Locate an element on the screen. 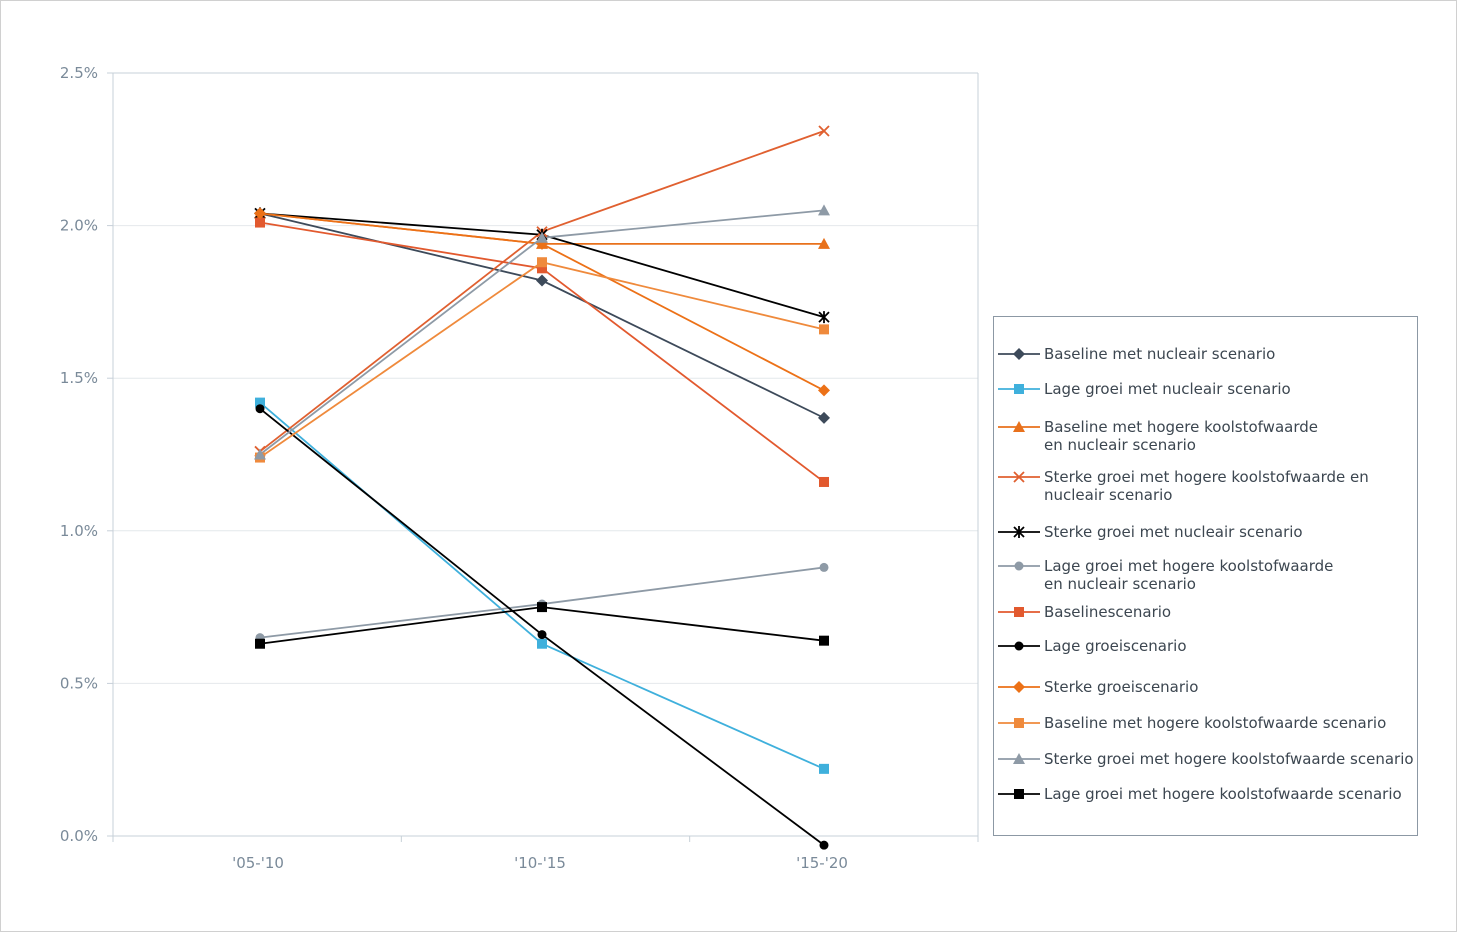 The width and height of the screenshot is (1459, 934). y-tick-label: 1.5% is located at coordinates (79, 378).